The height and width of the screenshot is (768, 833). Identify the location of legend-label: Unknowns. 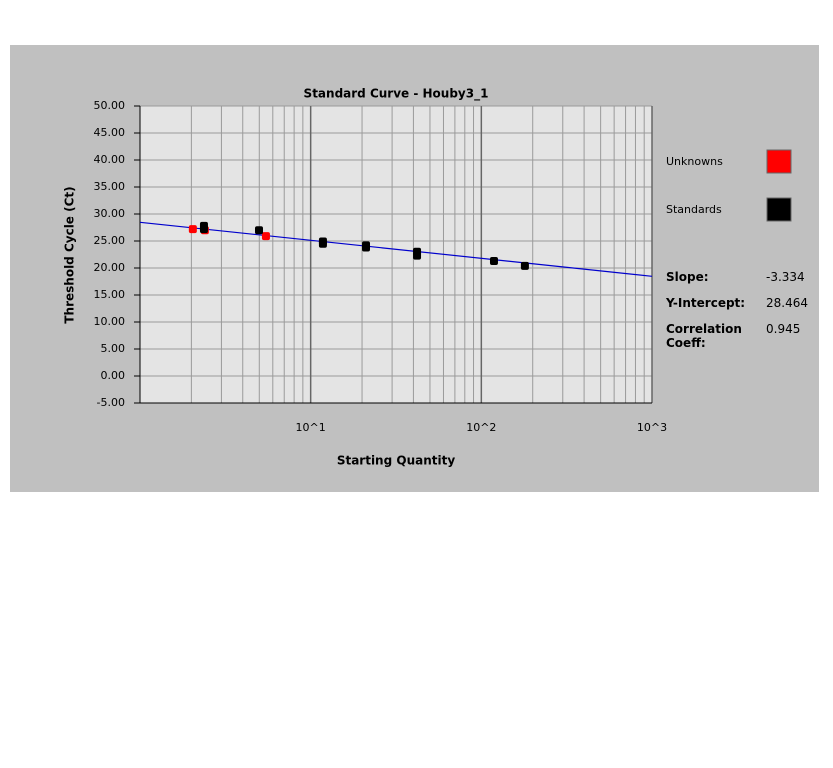
(694, 161).